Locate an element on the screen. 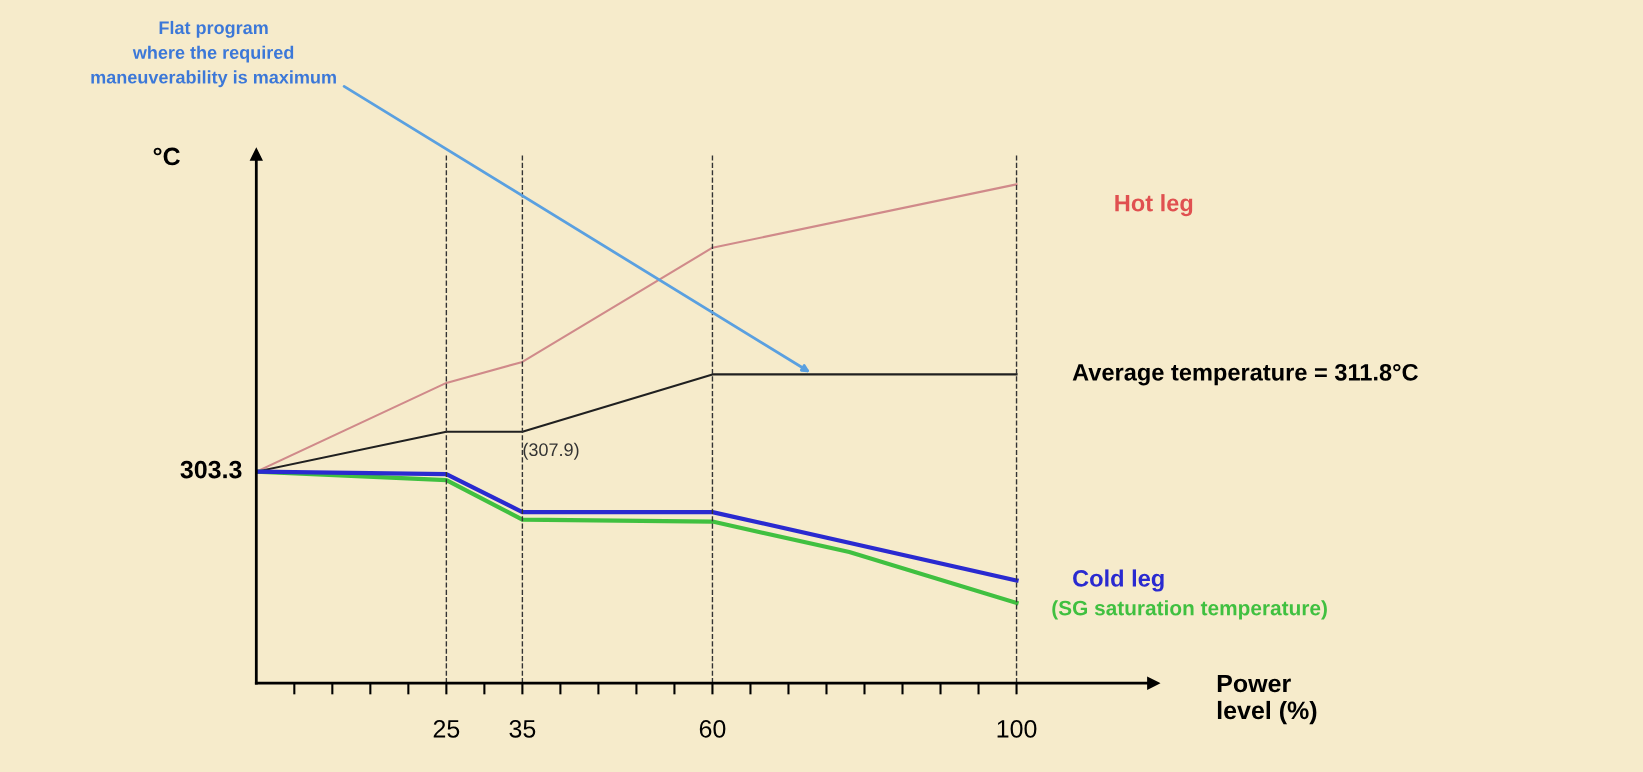  text: Cold leg is located at coordinates (1118, 580).